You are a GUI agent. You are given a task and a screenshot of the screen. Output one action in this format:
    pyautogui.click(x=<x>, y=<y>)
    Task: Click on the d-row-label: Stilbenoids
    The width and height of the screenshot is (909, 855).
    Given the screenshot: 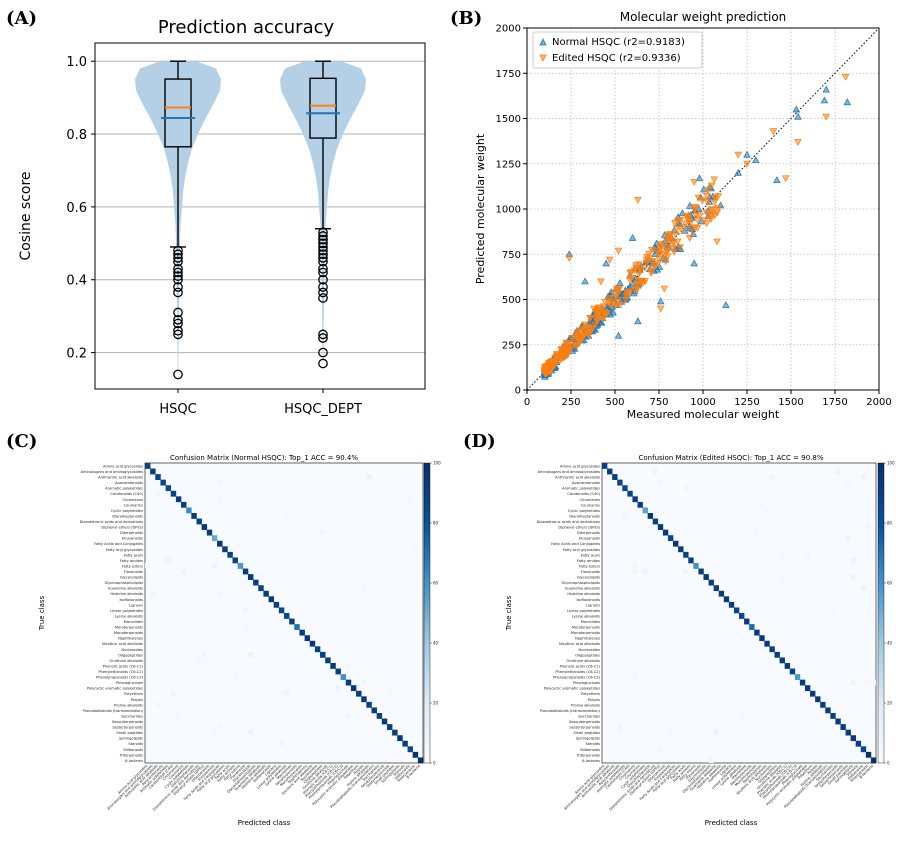 What is the action you would take?
    pyautogui.click(x=590, y=750)
    